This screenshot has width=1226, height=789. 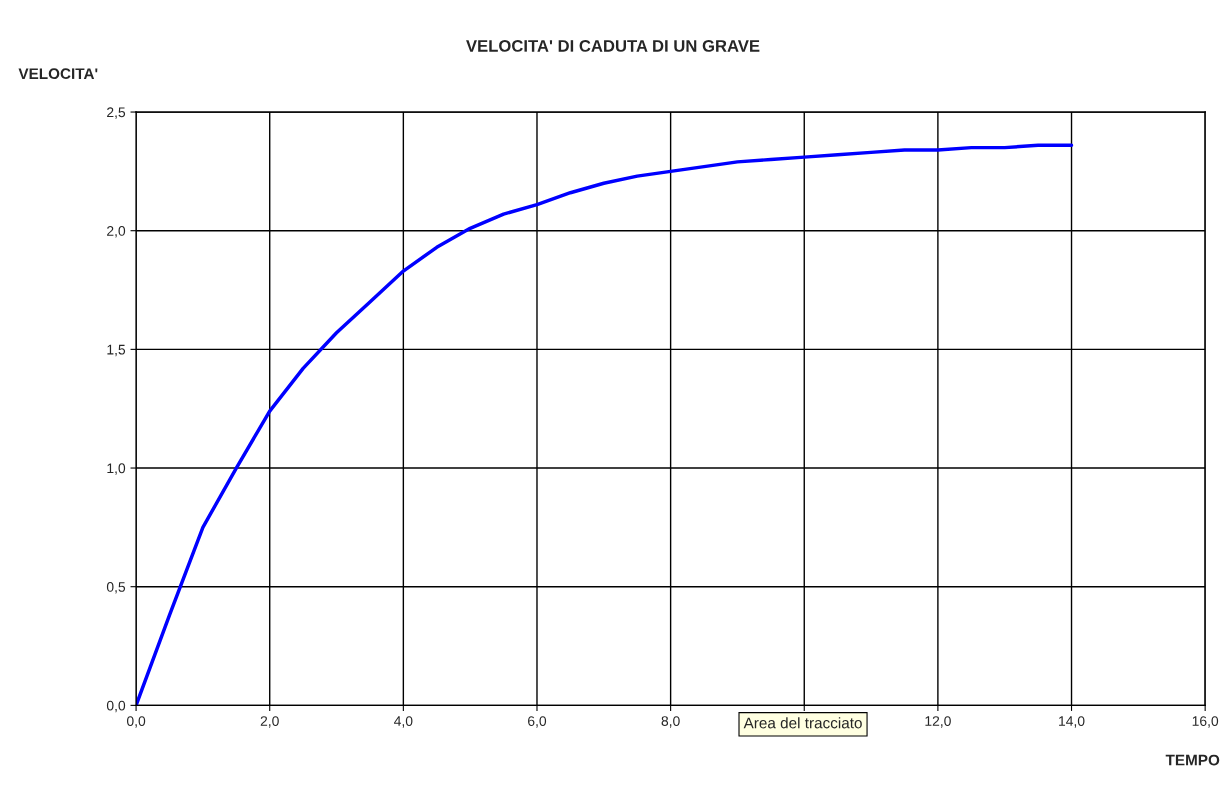 What do you see at coordinates (116, 469) in the screenshot?
I see `y-tick-label: 1,0` at bounding box center [116, 469].